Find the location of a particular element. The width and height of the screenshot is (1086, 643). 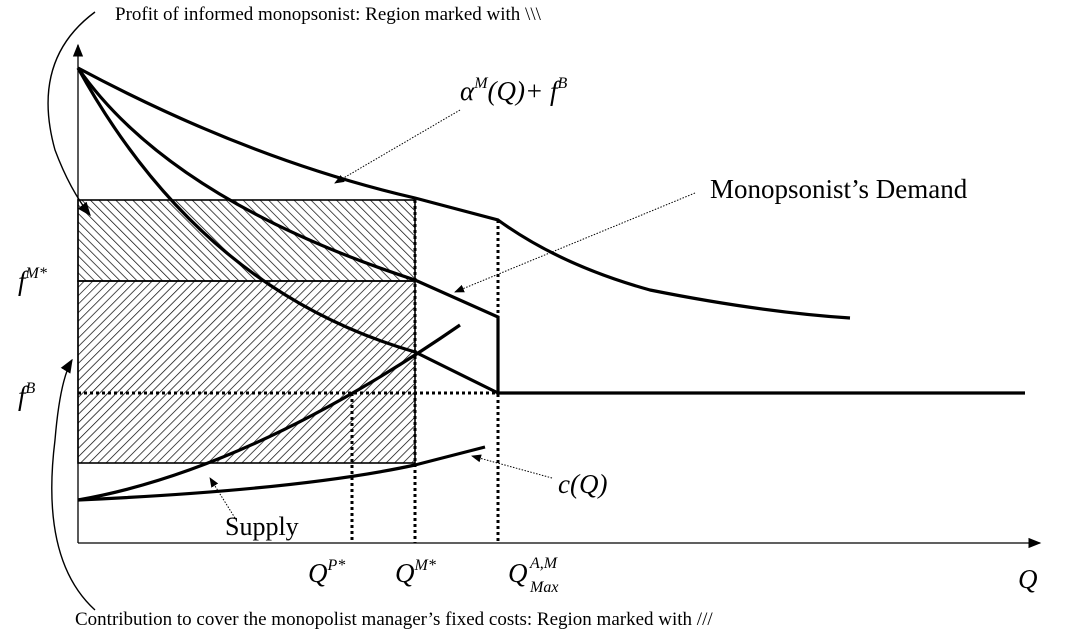

supply-curve is located at coordinates (269, 412).